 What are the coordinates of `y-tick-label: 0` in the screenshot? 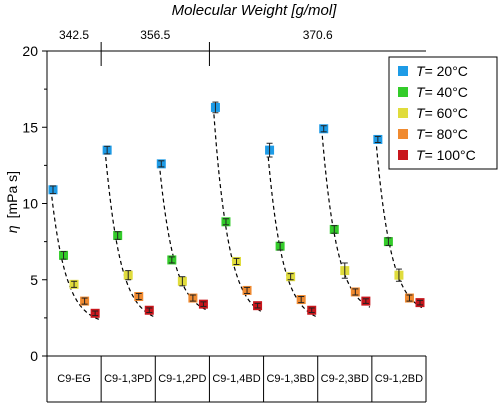 It's located at (34, 356).